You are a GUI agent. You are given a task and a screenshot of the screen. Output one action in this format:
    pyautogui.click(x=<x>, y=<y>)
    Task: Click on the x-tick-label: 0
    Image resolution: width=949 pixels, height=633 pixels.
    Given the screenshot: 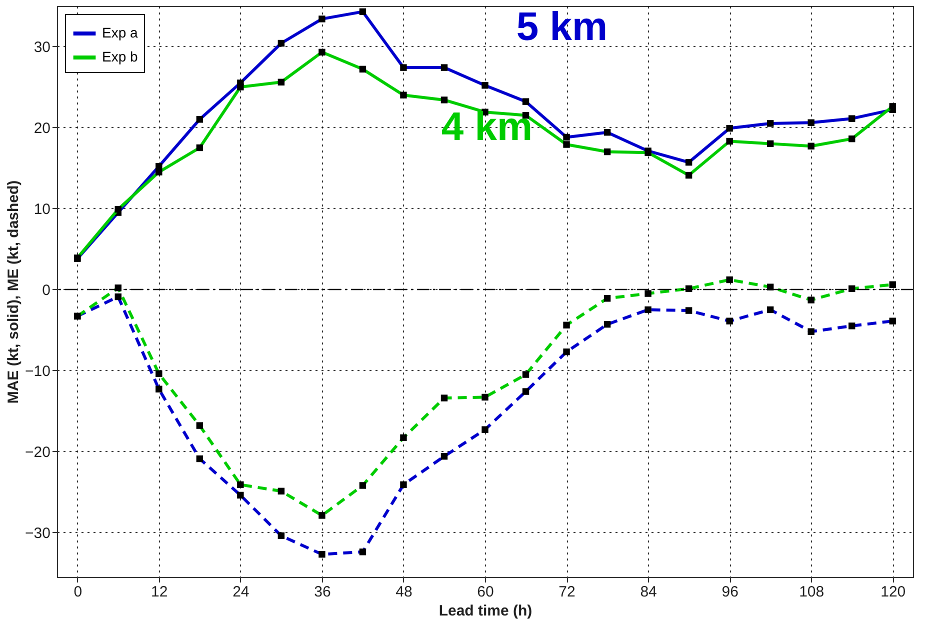 What is the action you would take?
    pyautogui.click(x=78, y=592)
    